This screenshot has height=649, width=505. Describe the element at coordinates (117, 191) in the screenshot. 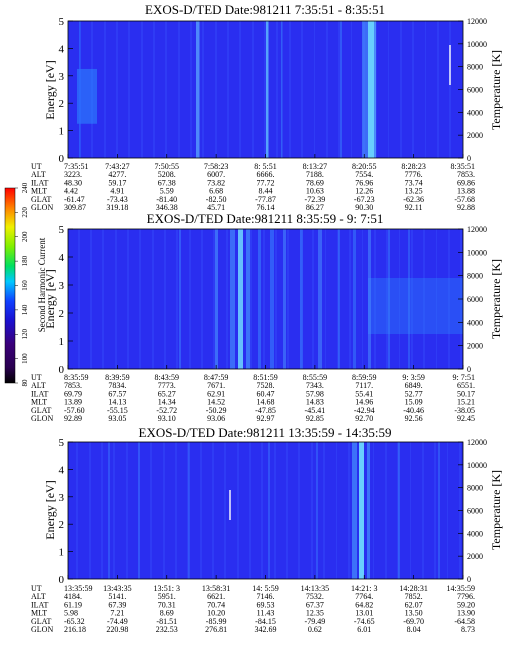

I see `table-cell: 4.91` at that location.